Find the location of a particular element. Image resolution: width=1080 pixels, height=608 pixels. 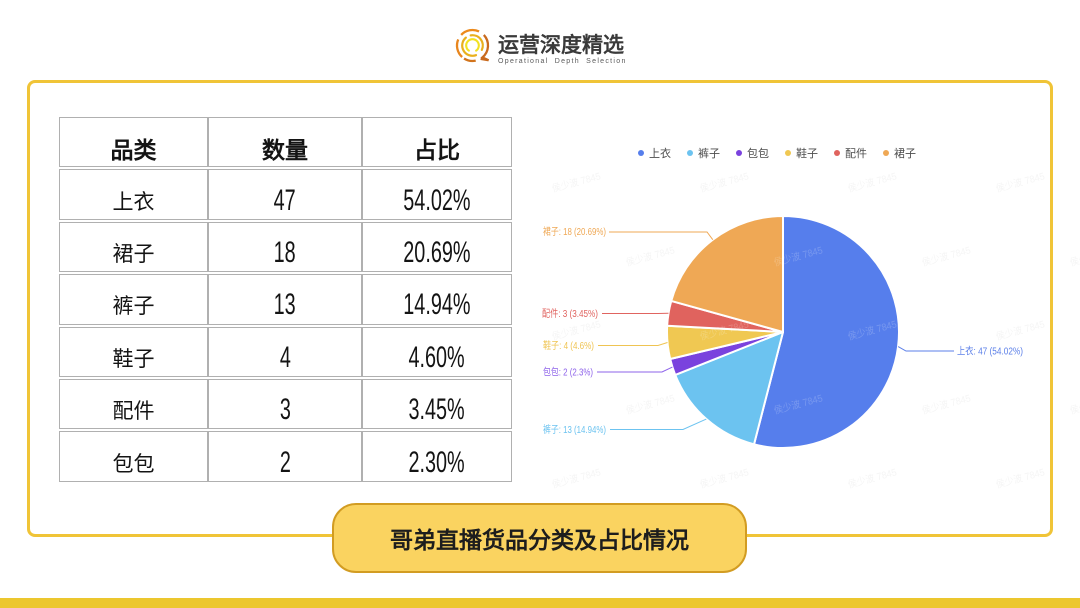

svg-text: 配件: 3 (3.45%) is located at coordinates (570, 314).